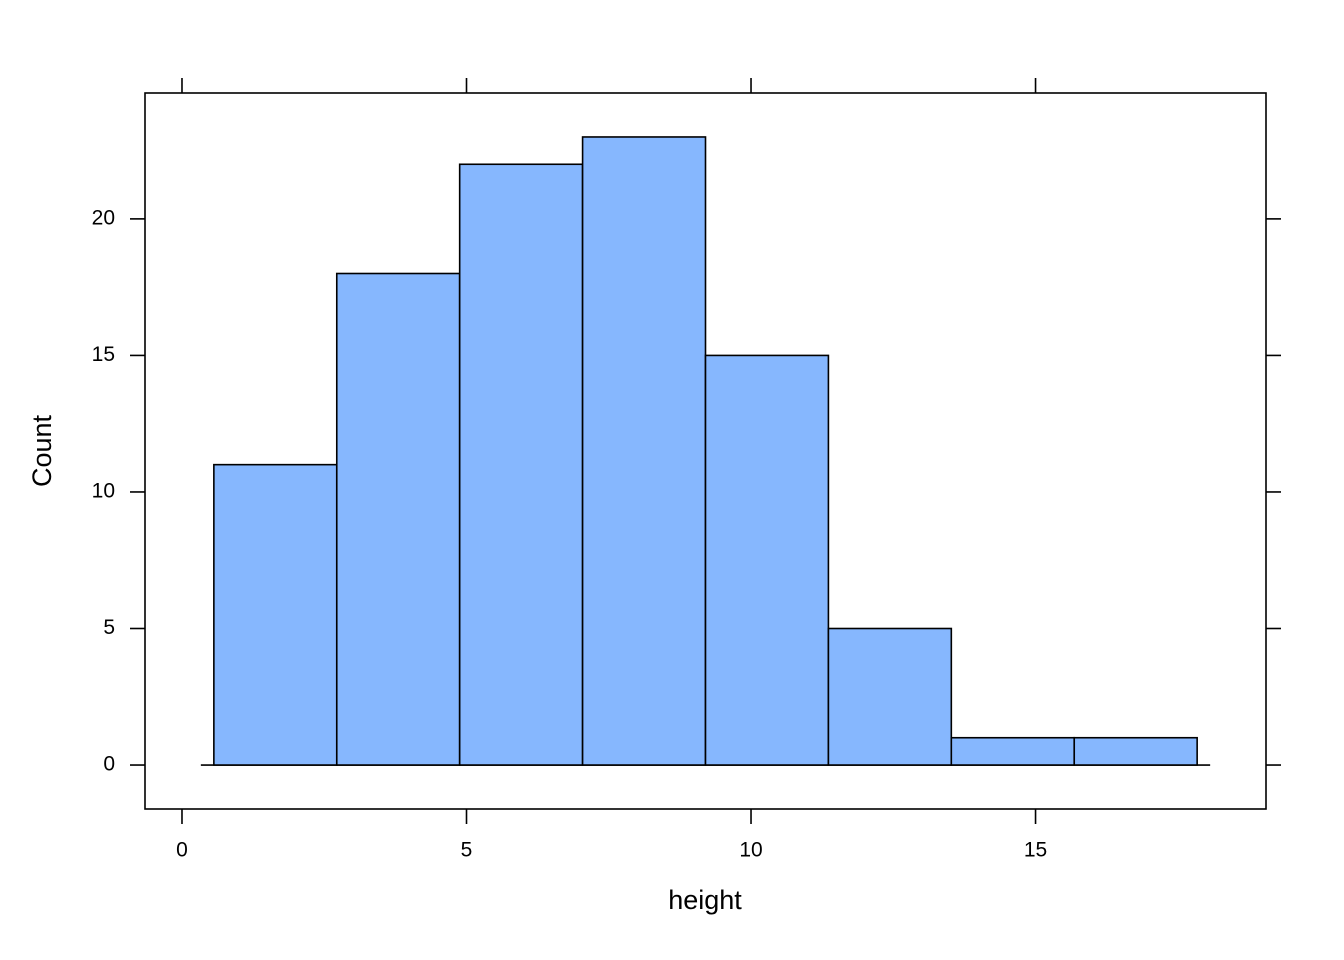 Image resolution: width=1344 pixels, height=960 pixels. What do you see at coordinates (705, 900) in the screenshot?
I see `x-axis-title: height` at bounding box center [705, 900].